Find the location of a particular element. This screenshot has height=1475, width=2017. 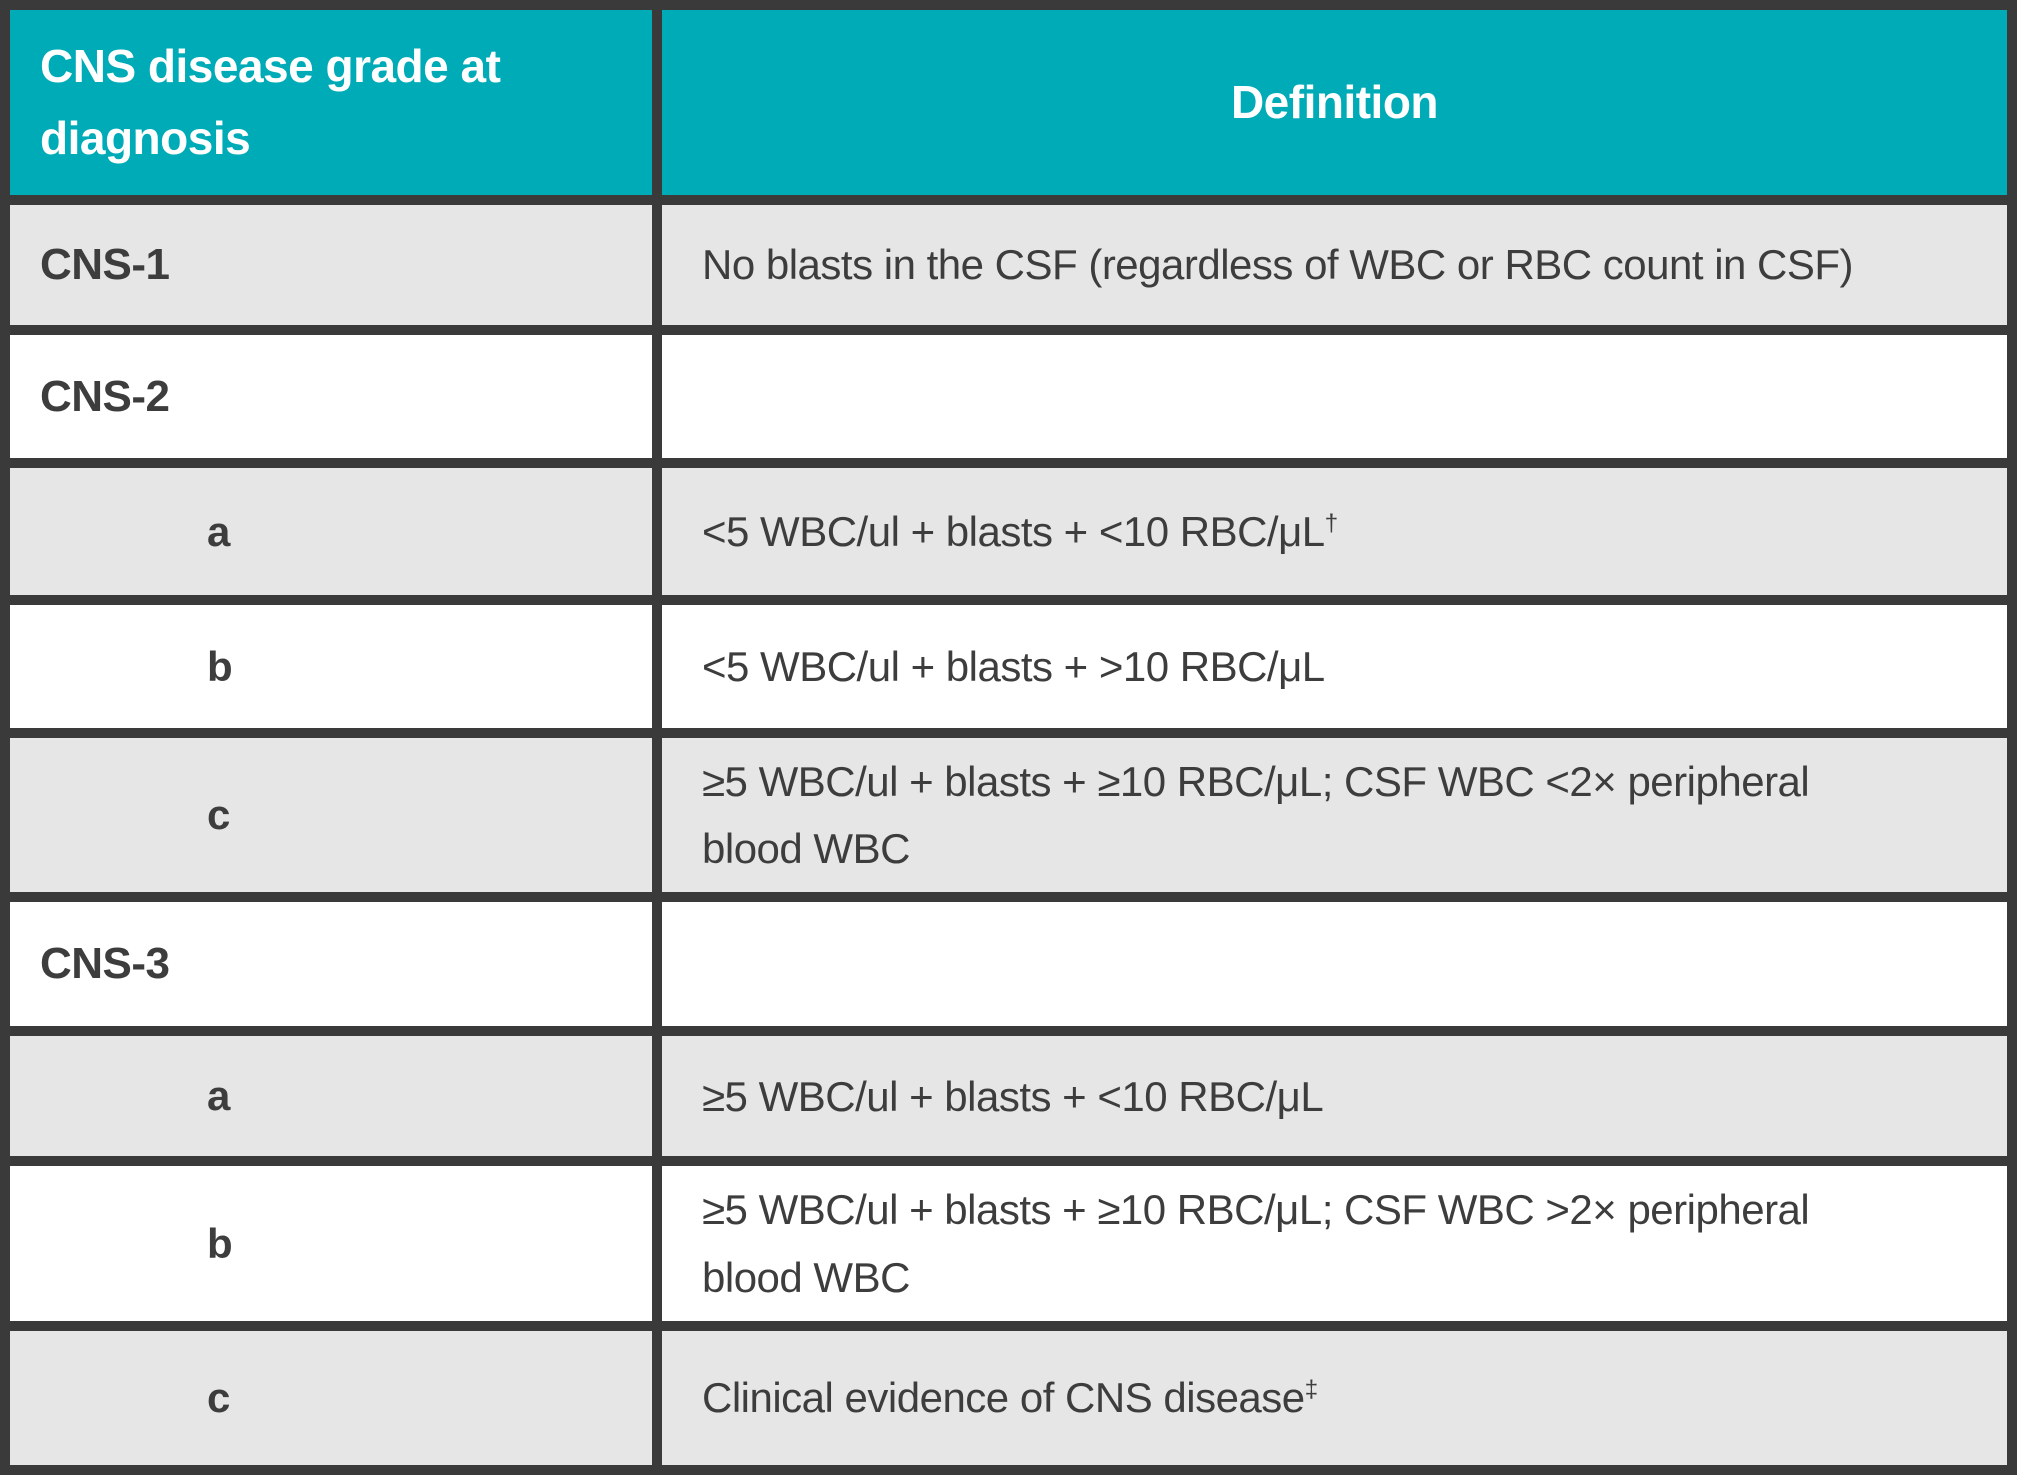

definition-cell: <5 WBC/ul + blasts + <10 RBC/μL† is located at coordinates (1334, 531).